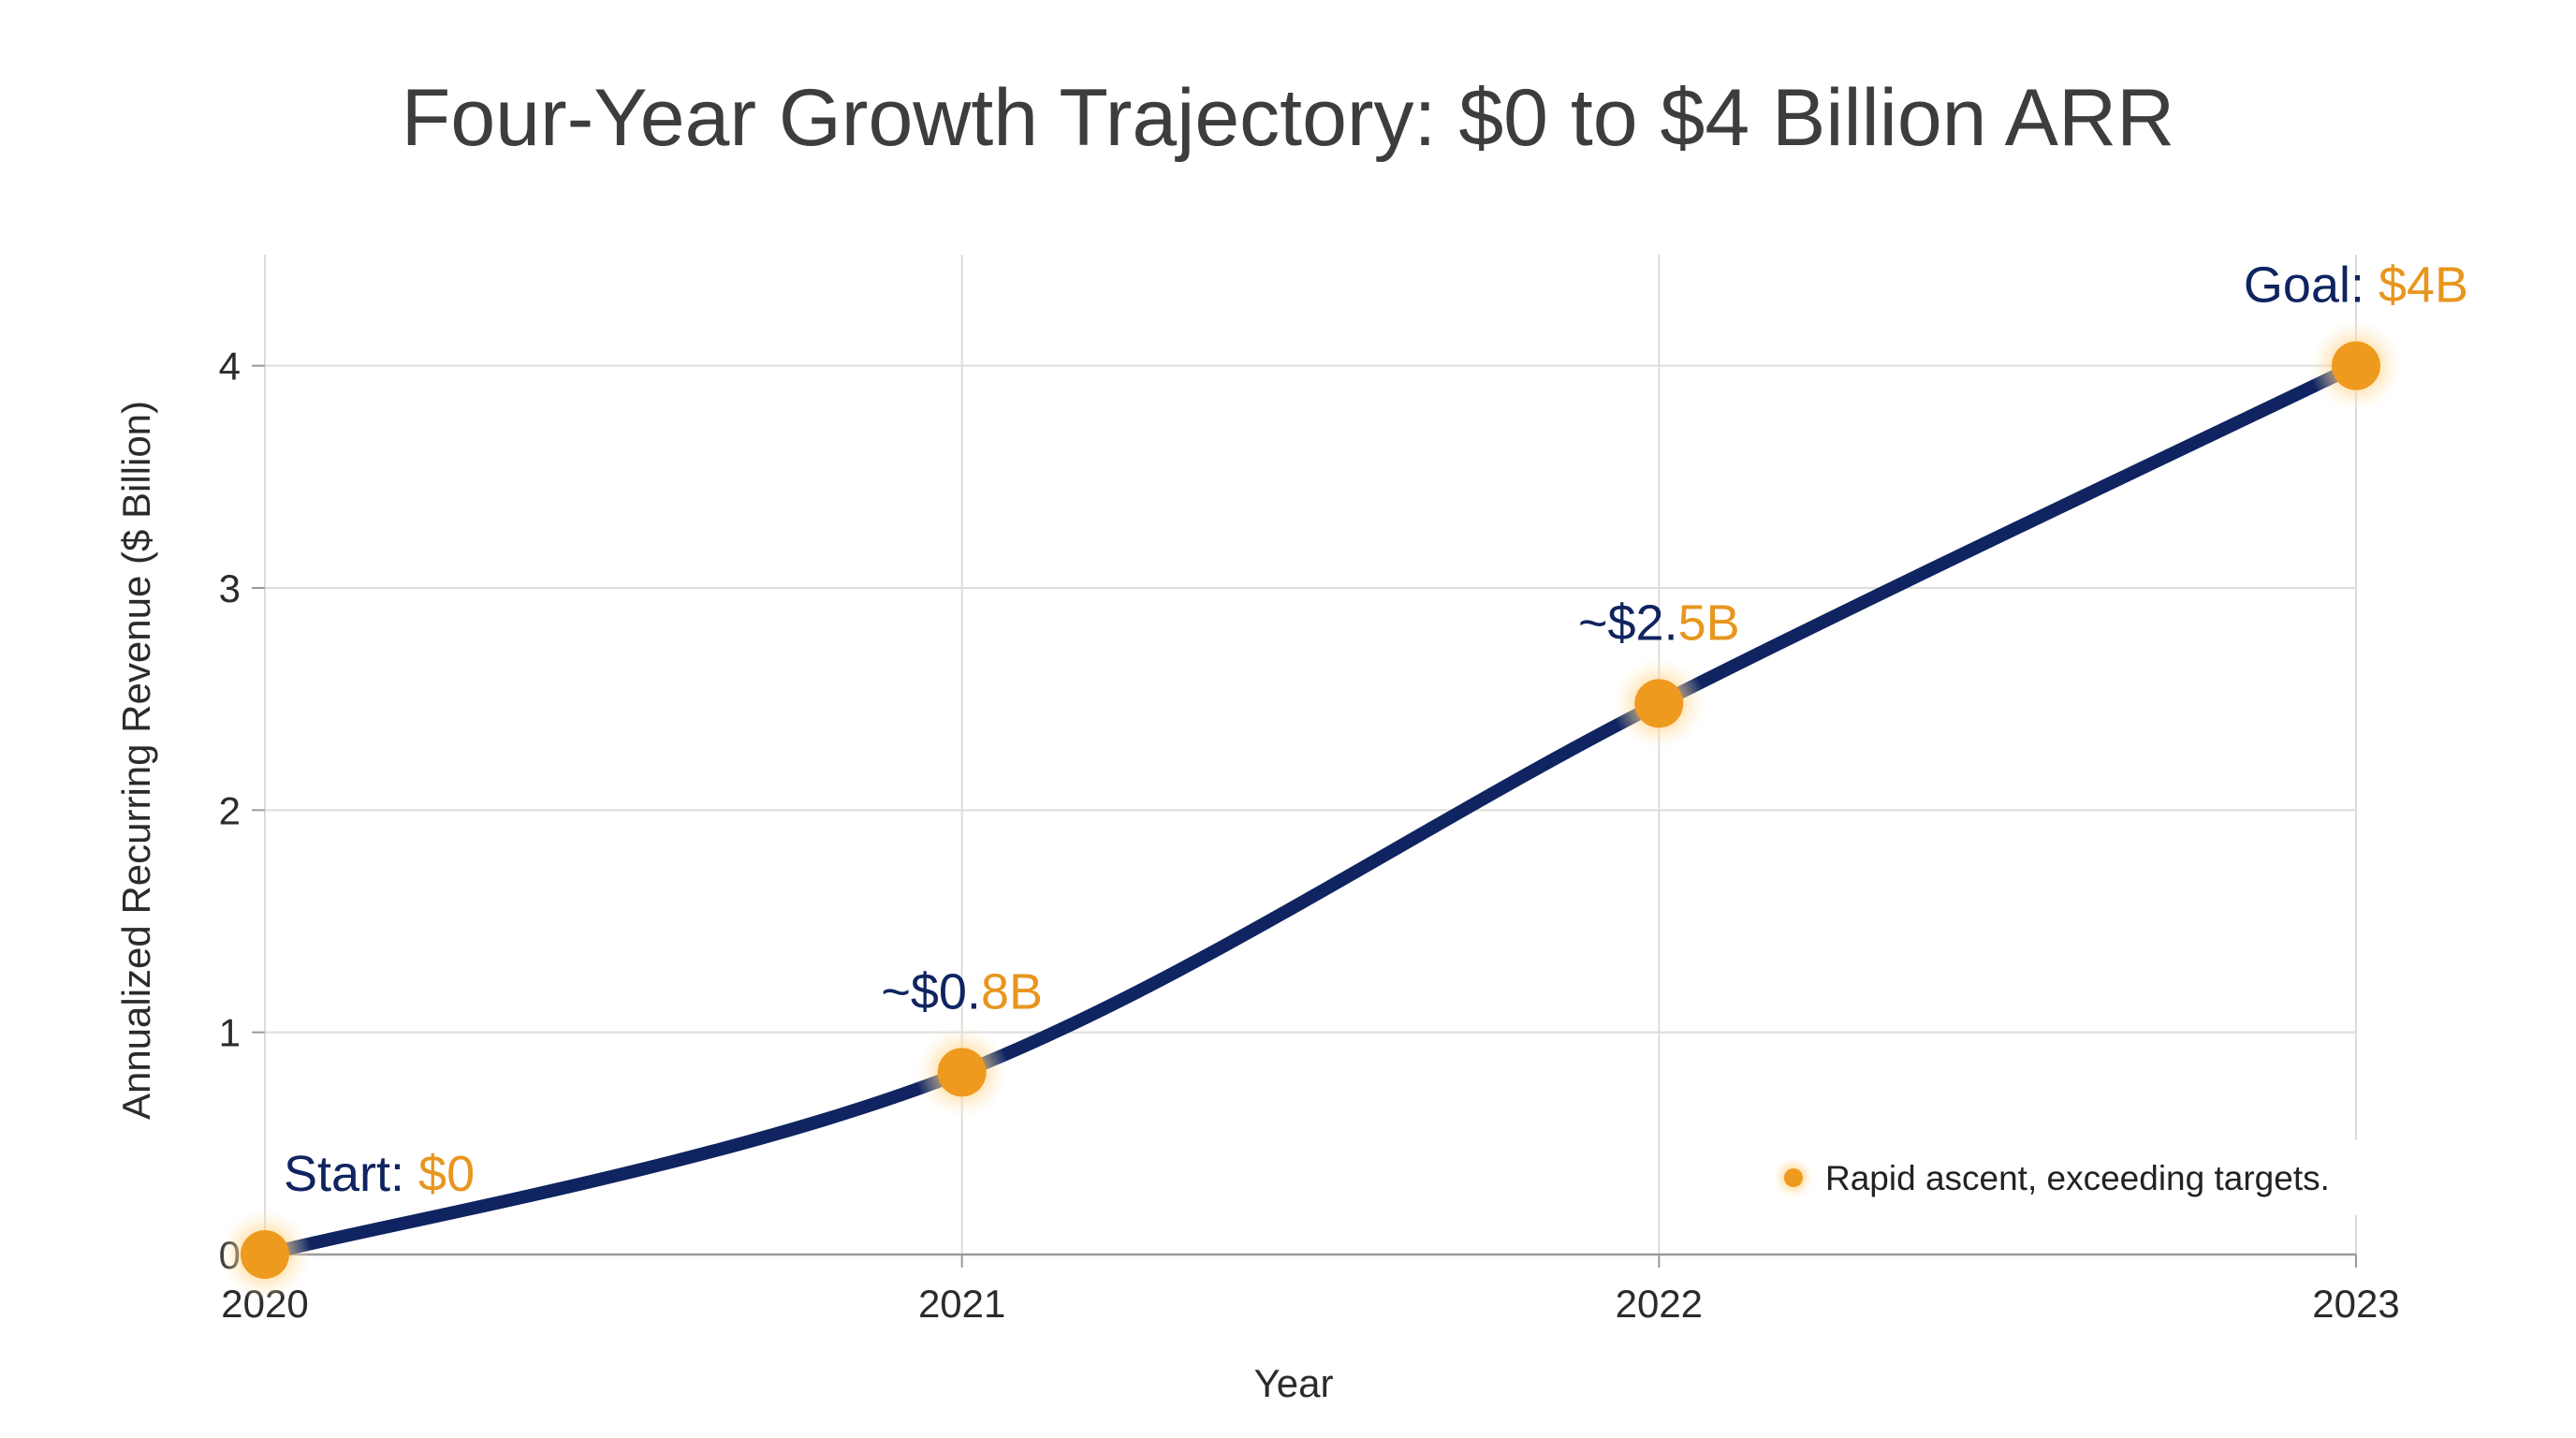 This screenshot has height=1438, width=2576. I want to click on point-annotation: Goal: $4B, so click(2356, 285).